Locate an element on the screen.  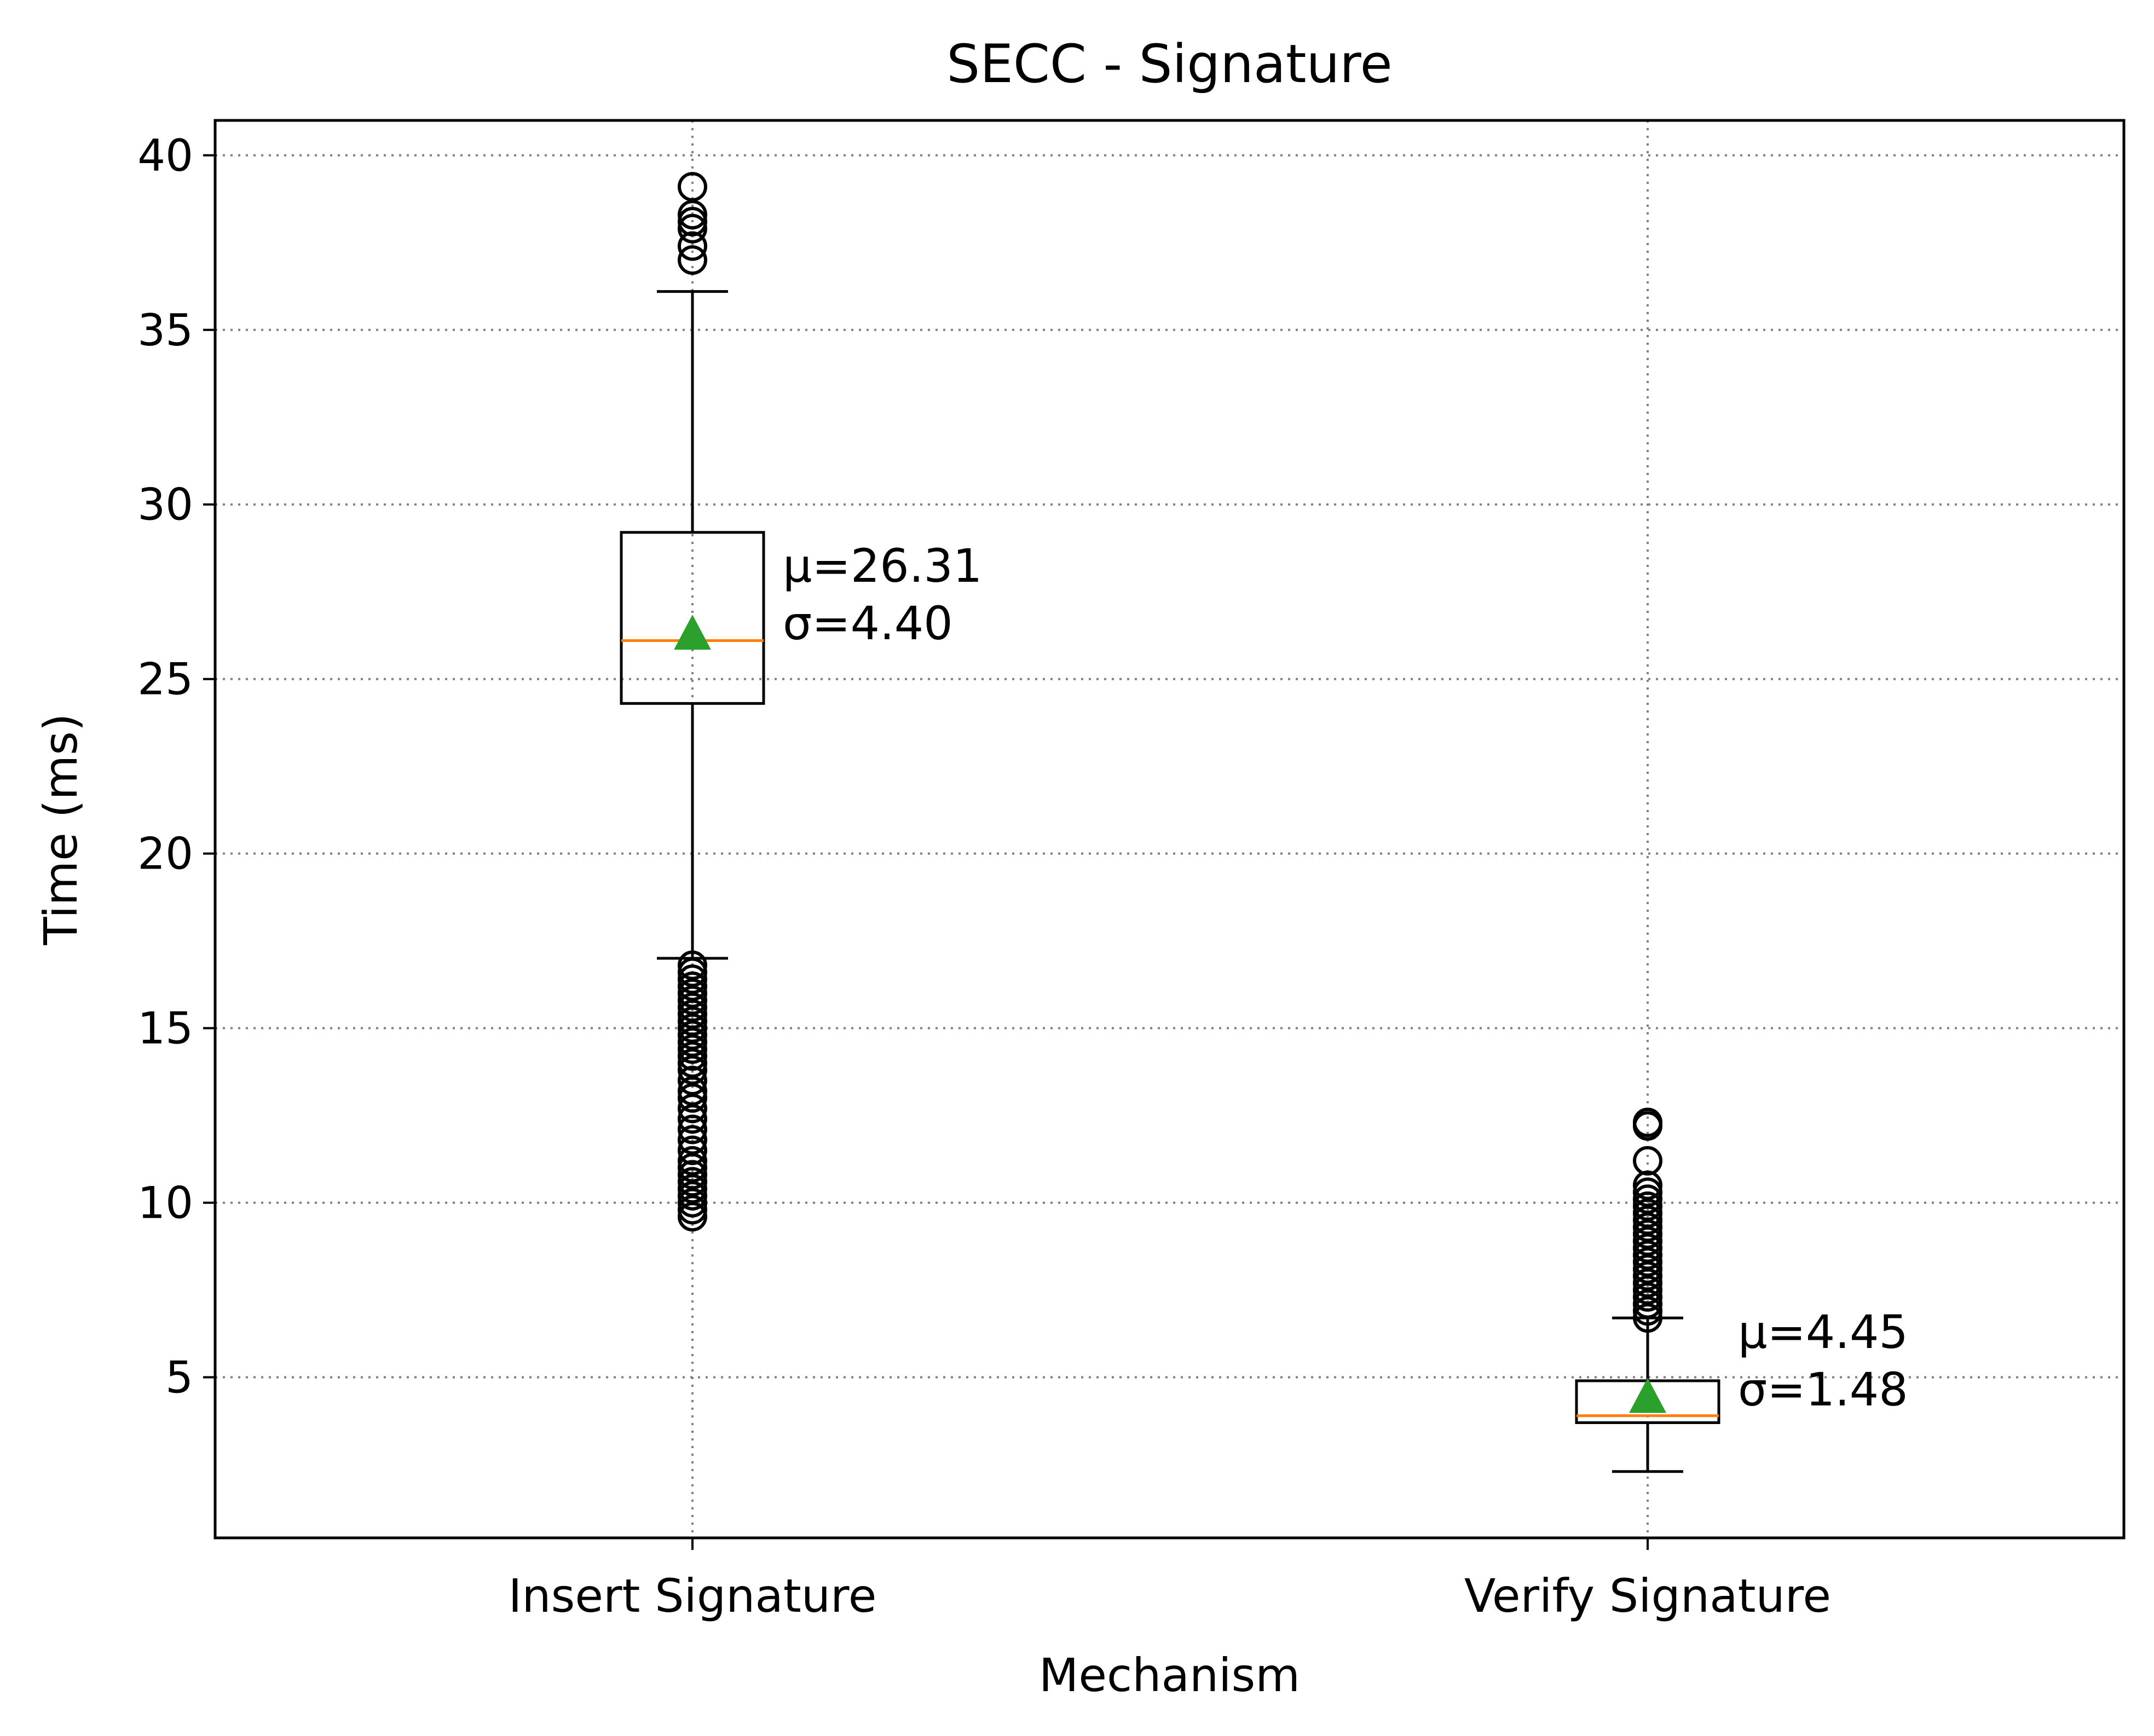
chart-title: SECC - Signature is located at coordinates (1169, 64).